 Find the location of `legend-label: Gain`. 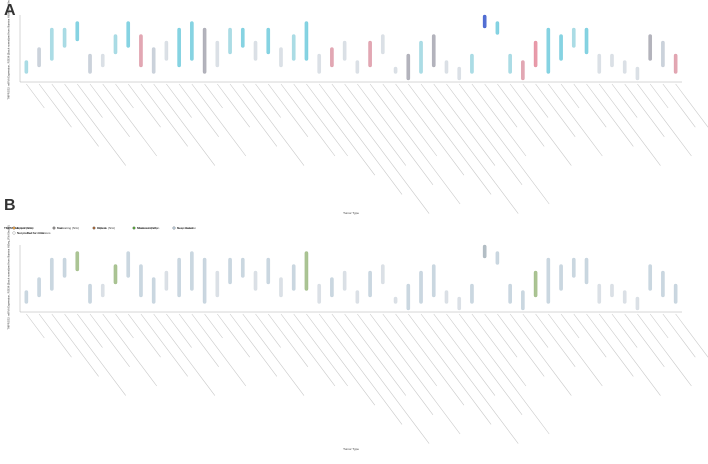

legend-label: Gain is located at coordinates (60, 228).